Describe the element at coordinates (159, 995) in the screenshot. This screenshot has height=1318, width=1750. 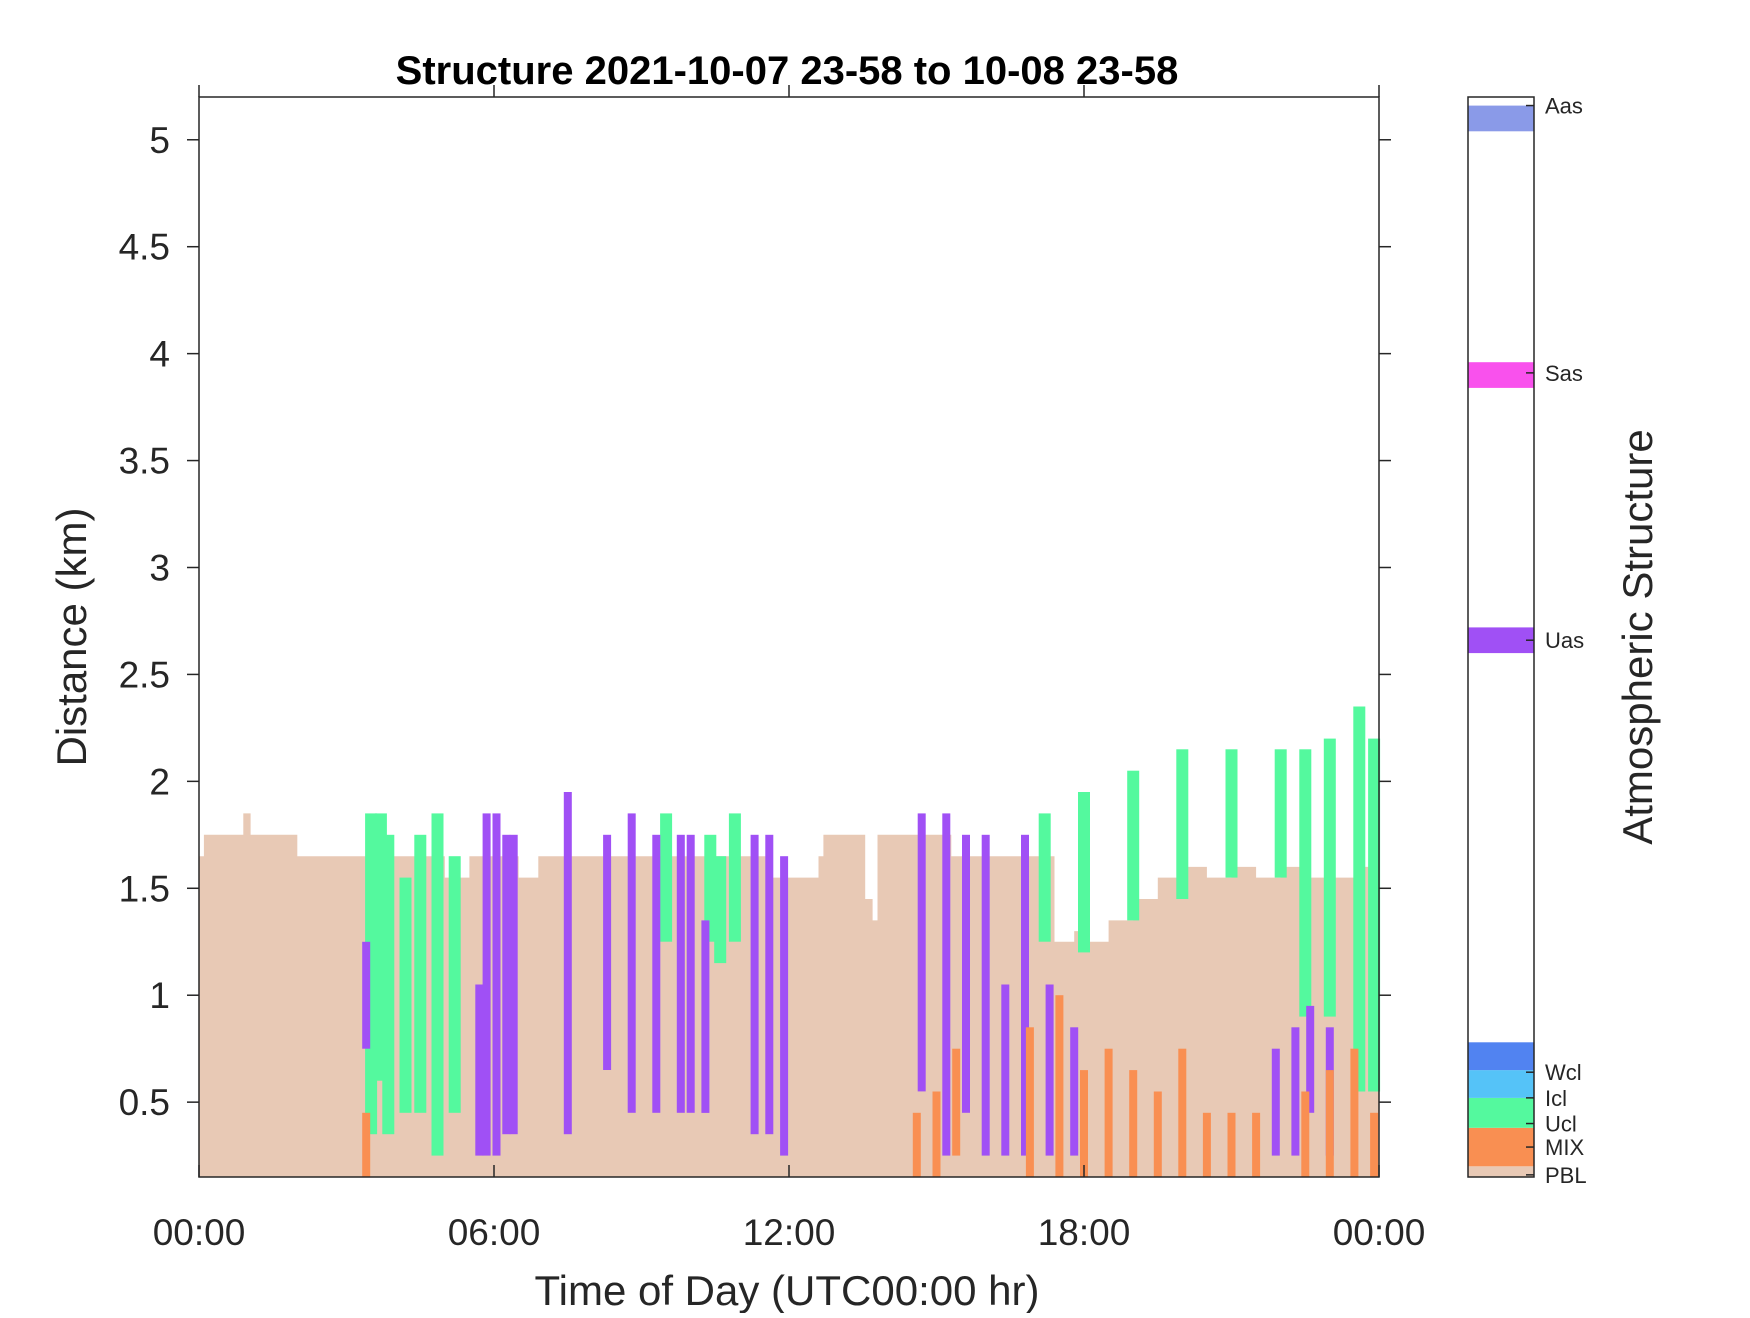
I see `y-tick-label-1: 1` at that location.